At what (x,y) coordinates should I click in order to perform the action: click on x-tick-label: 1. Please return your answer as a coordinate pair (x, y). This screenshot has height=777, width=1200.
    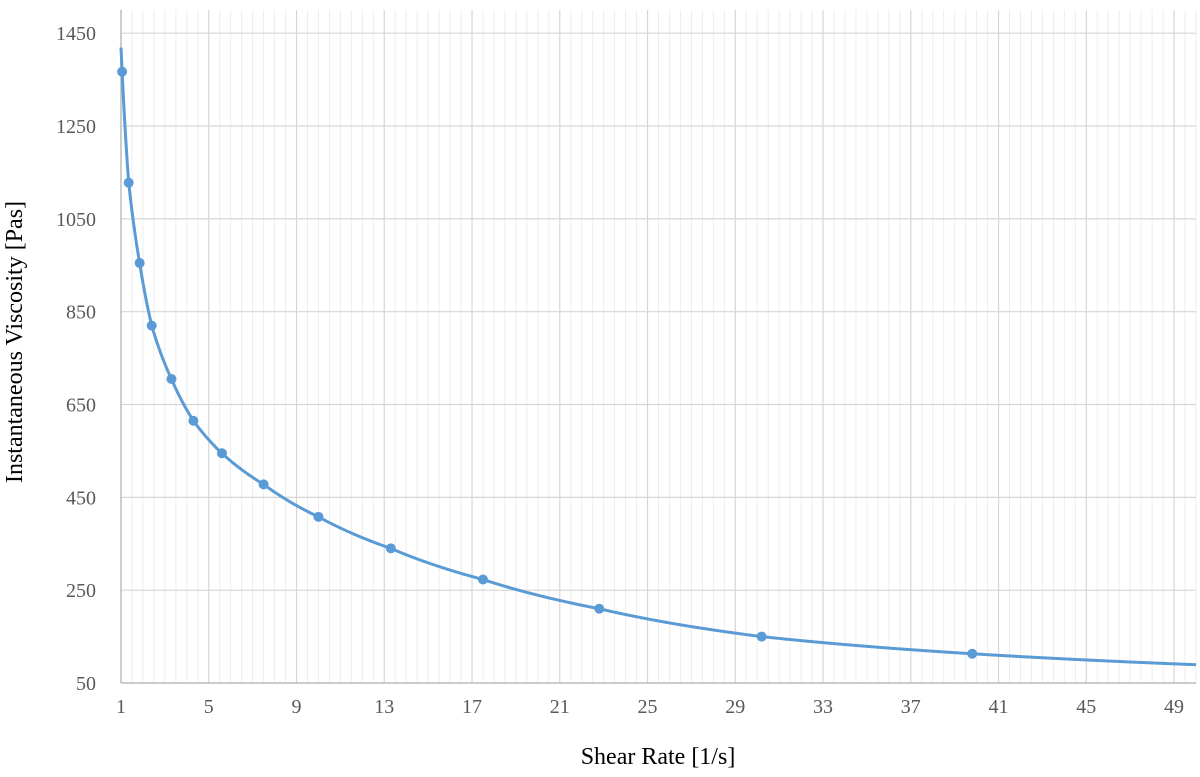
    Looking at the image, I should click on (121, 707).